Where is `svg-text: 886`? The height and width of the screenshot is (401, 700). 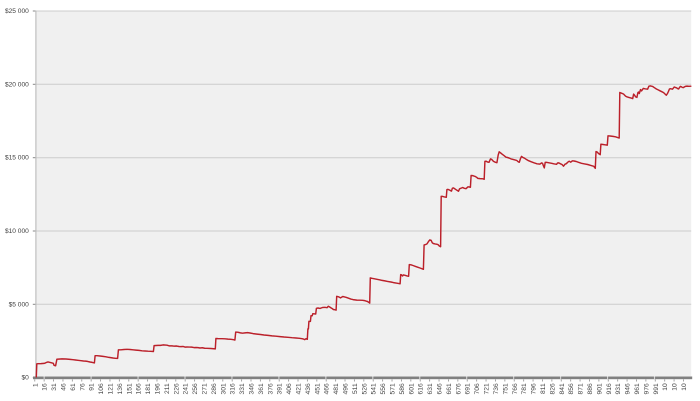
svg-text: 886 is located at coordinates (590, 388).